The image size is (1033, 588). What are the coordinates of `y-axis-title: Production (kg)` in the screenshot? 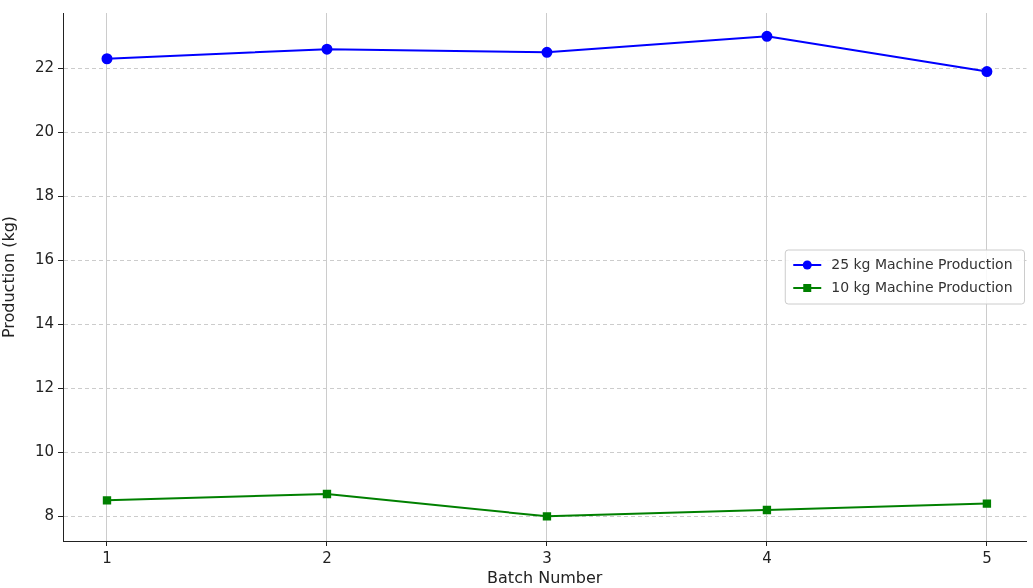 It's located at (9, 277).